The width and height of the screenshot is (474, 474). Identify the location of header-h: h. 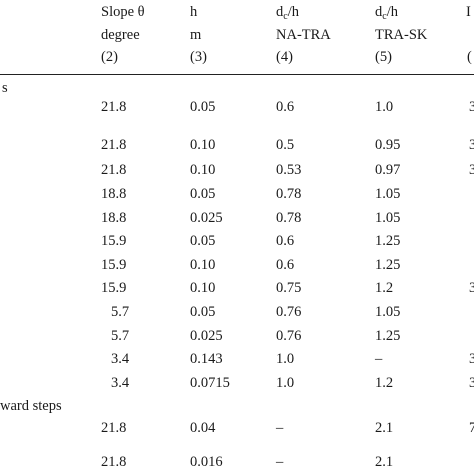
(194, 12).